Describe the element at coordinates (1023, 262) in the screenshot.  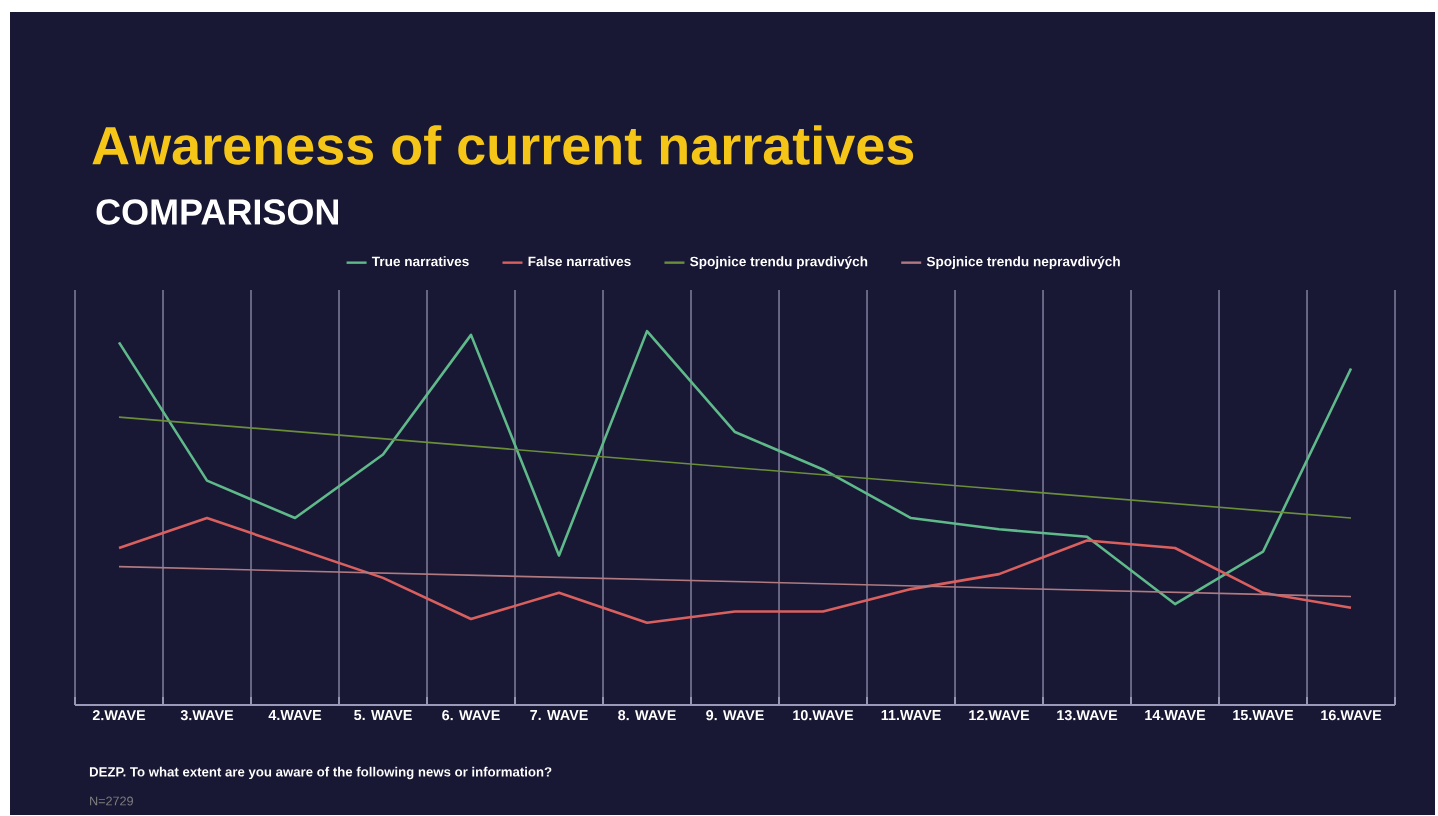
I see `legend-label: Spojnice trendu nepravdivých` at that location.